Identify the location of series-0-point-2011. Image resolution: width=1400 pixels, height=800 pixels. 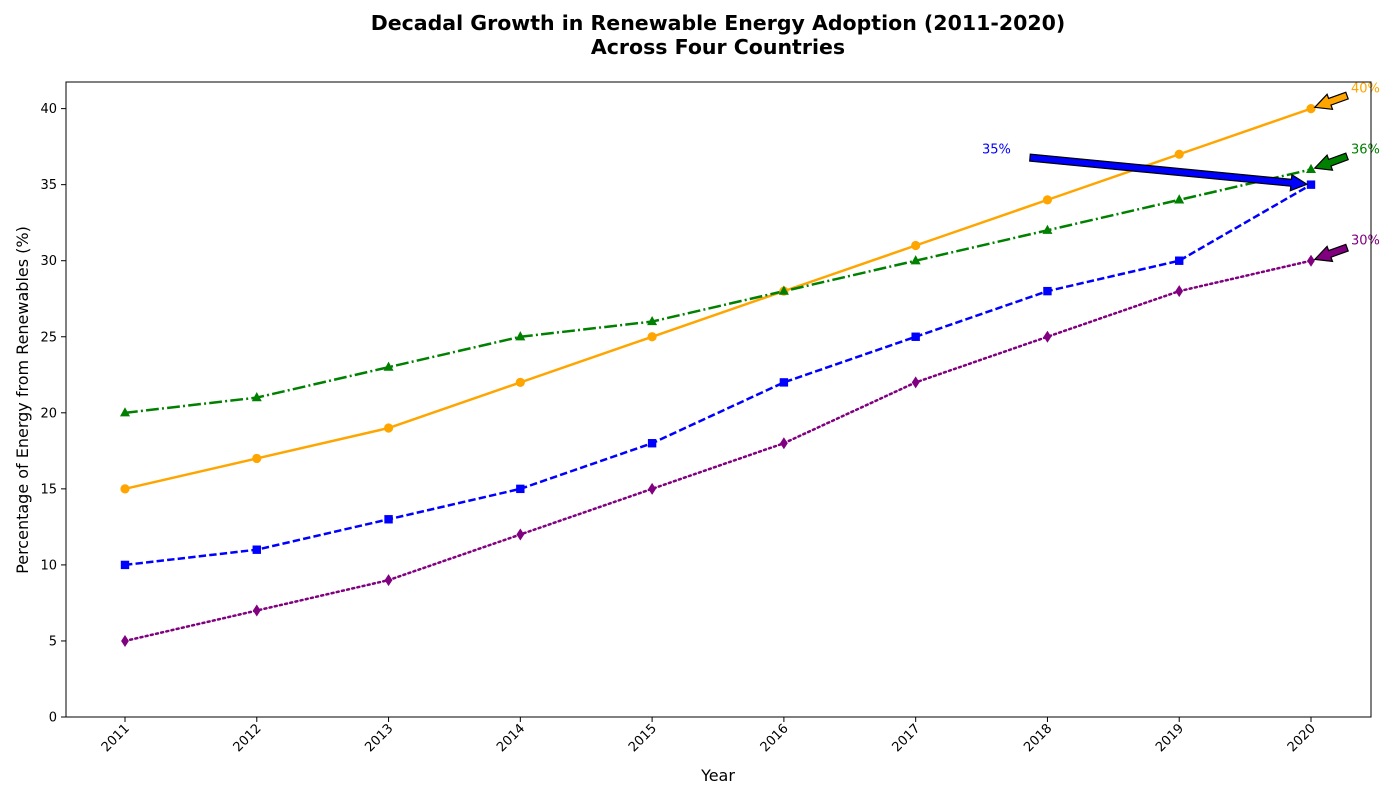
(125, 489).